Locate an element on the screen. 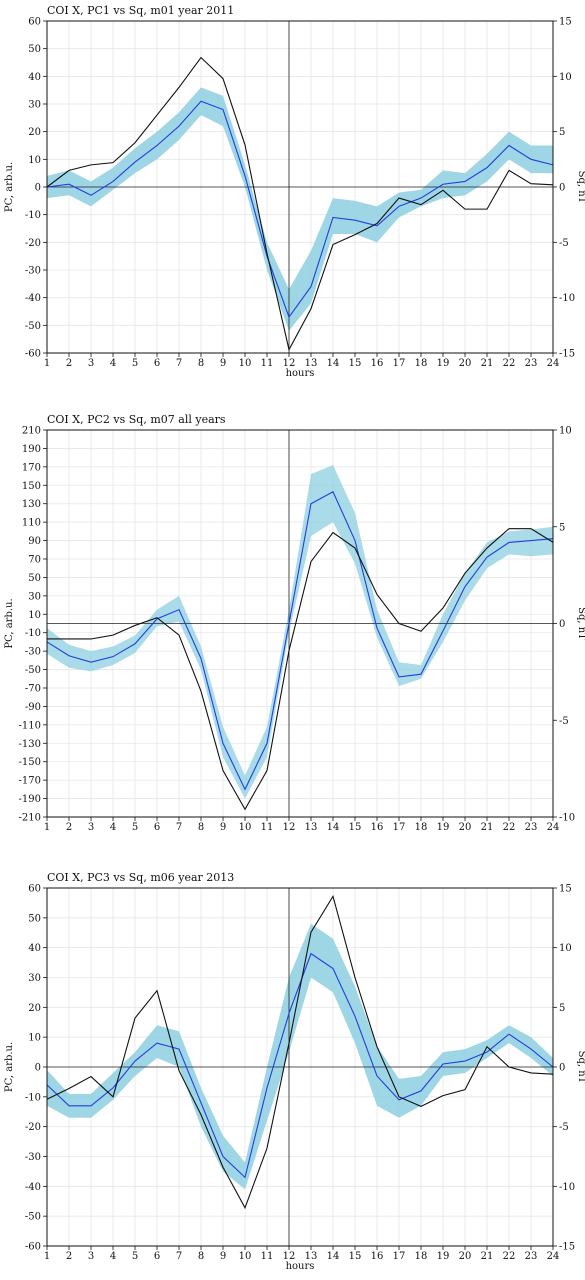  y-tick-label: -170 is located at coordinates (30, 781).